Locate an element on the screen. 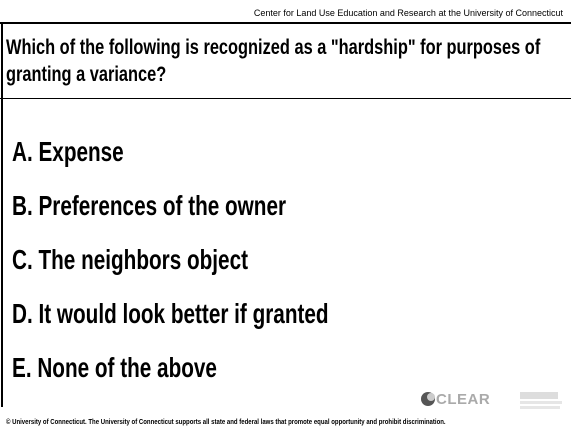 The height and width of the screenshot is (435, 571). clear-logo-icon is located at coordinates (428, 399).